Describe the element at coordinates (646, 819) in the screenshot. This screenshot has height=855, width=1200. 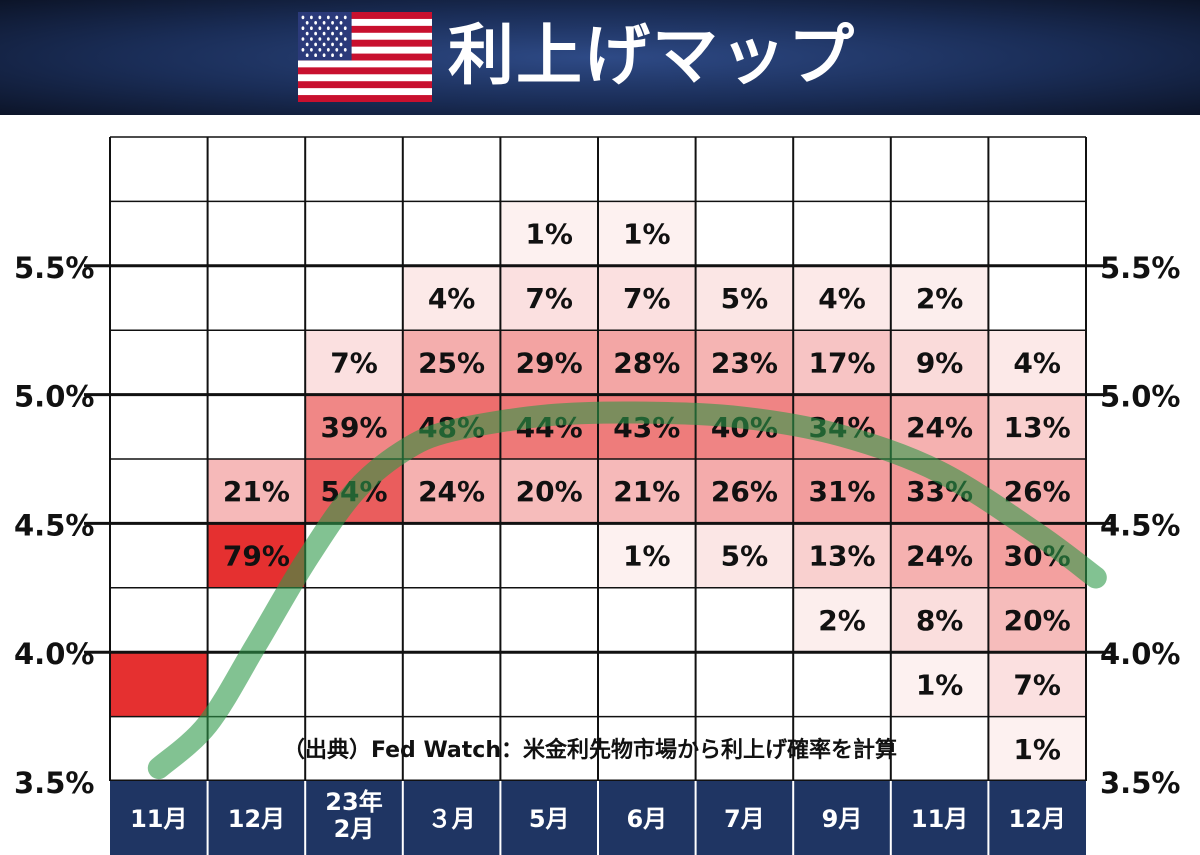
I see `x-tick-label: 6月` at that location.